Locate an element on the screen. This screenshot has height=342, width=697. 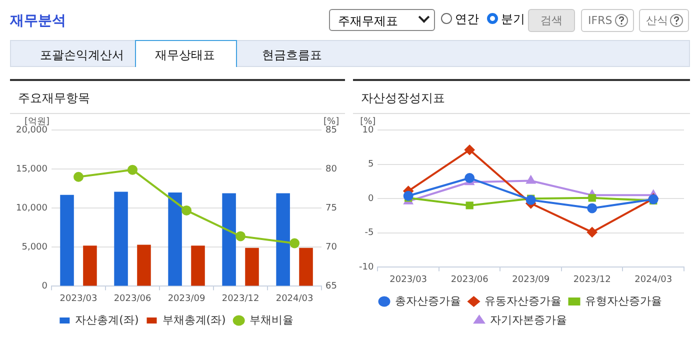
y-axis-title: [억원] is located at coordinates (37, 121).